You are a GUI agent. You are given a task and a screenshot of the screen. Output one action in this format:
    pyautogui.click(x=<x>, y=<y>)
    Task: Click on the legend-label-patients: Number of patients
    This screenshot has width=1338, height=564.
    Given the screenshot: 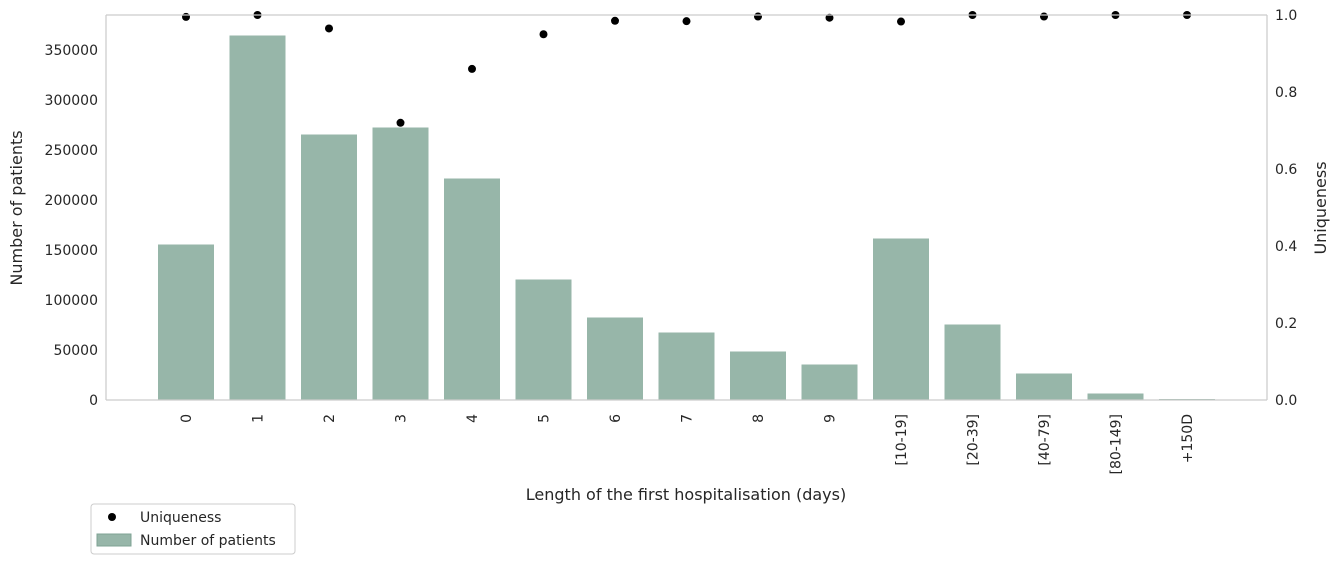 What is the action you would take?
    pyautogui.click(x=208, y=541)
    